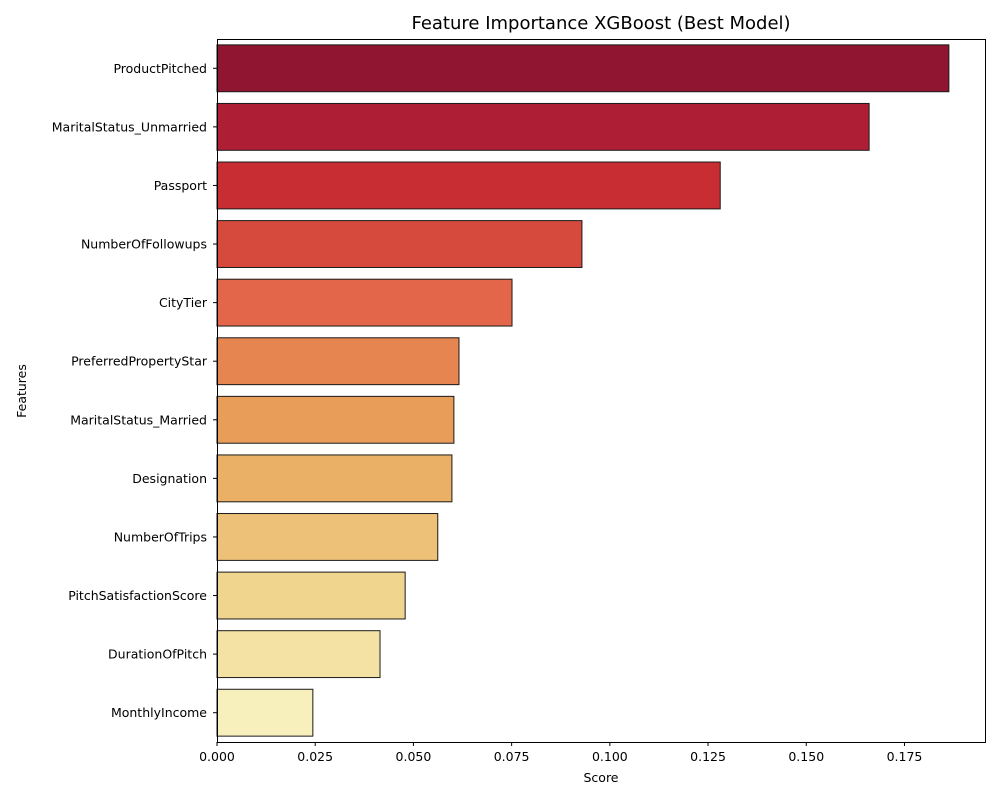  Describe the element at coordinates (600, 23) in the screenshot. I see `chart-title: Feature Importance XGBoost (Best Model)` at that location.